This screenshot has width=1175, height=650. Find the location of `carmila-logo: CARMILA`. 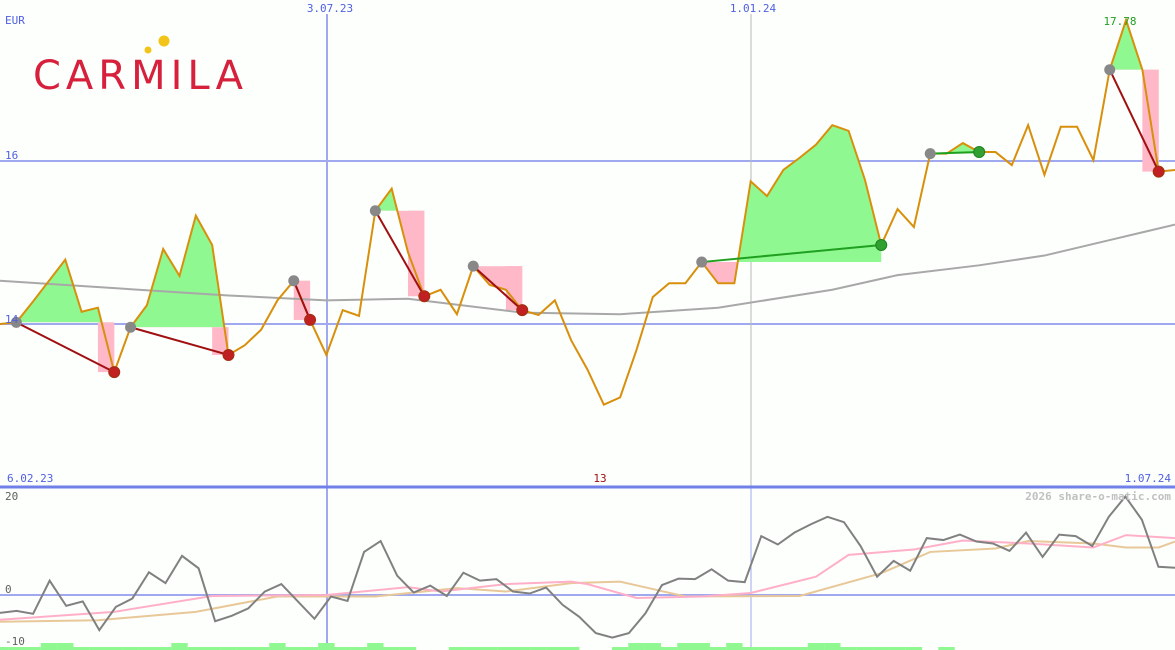

carmila-logo: CARMILA is located at coordinates (140, 67).